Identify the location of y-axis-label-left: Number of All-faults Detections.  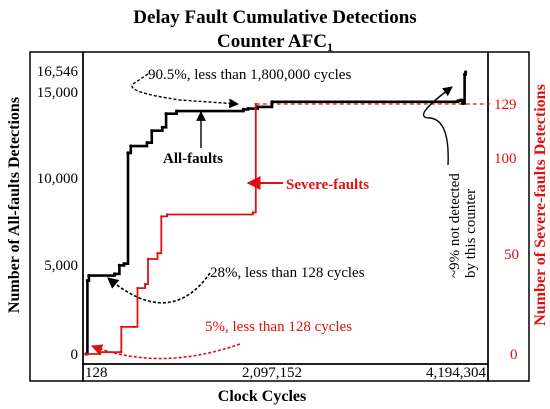
(14, 205).